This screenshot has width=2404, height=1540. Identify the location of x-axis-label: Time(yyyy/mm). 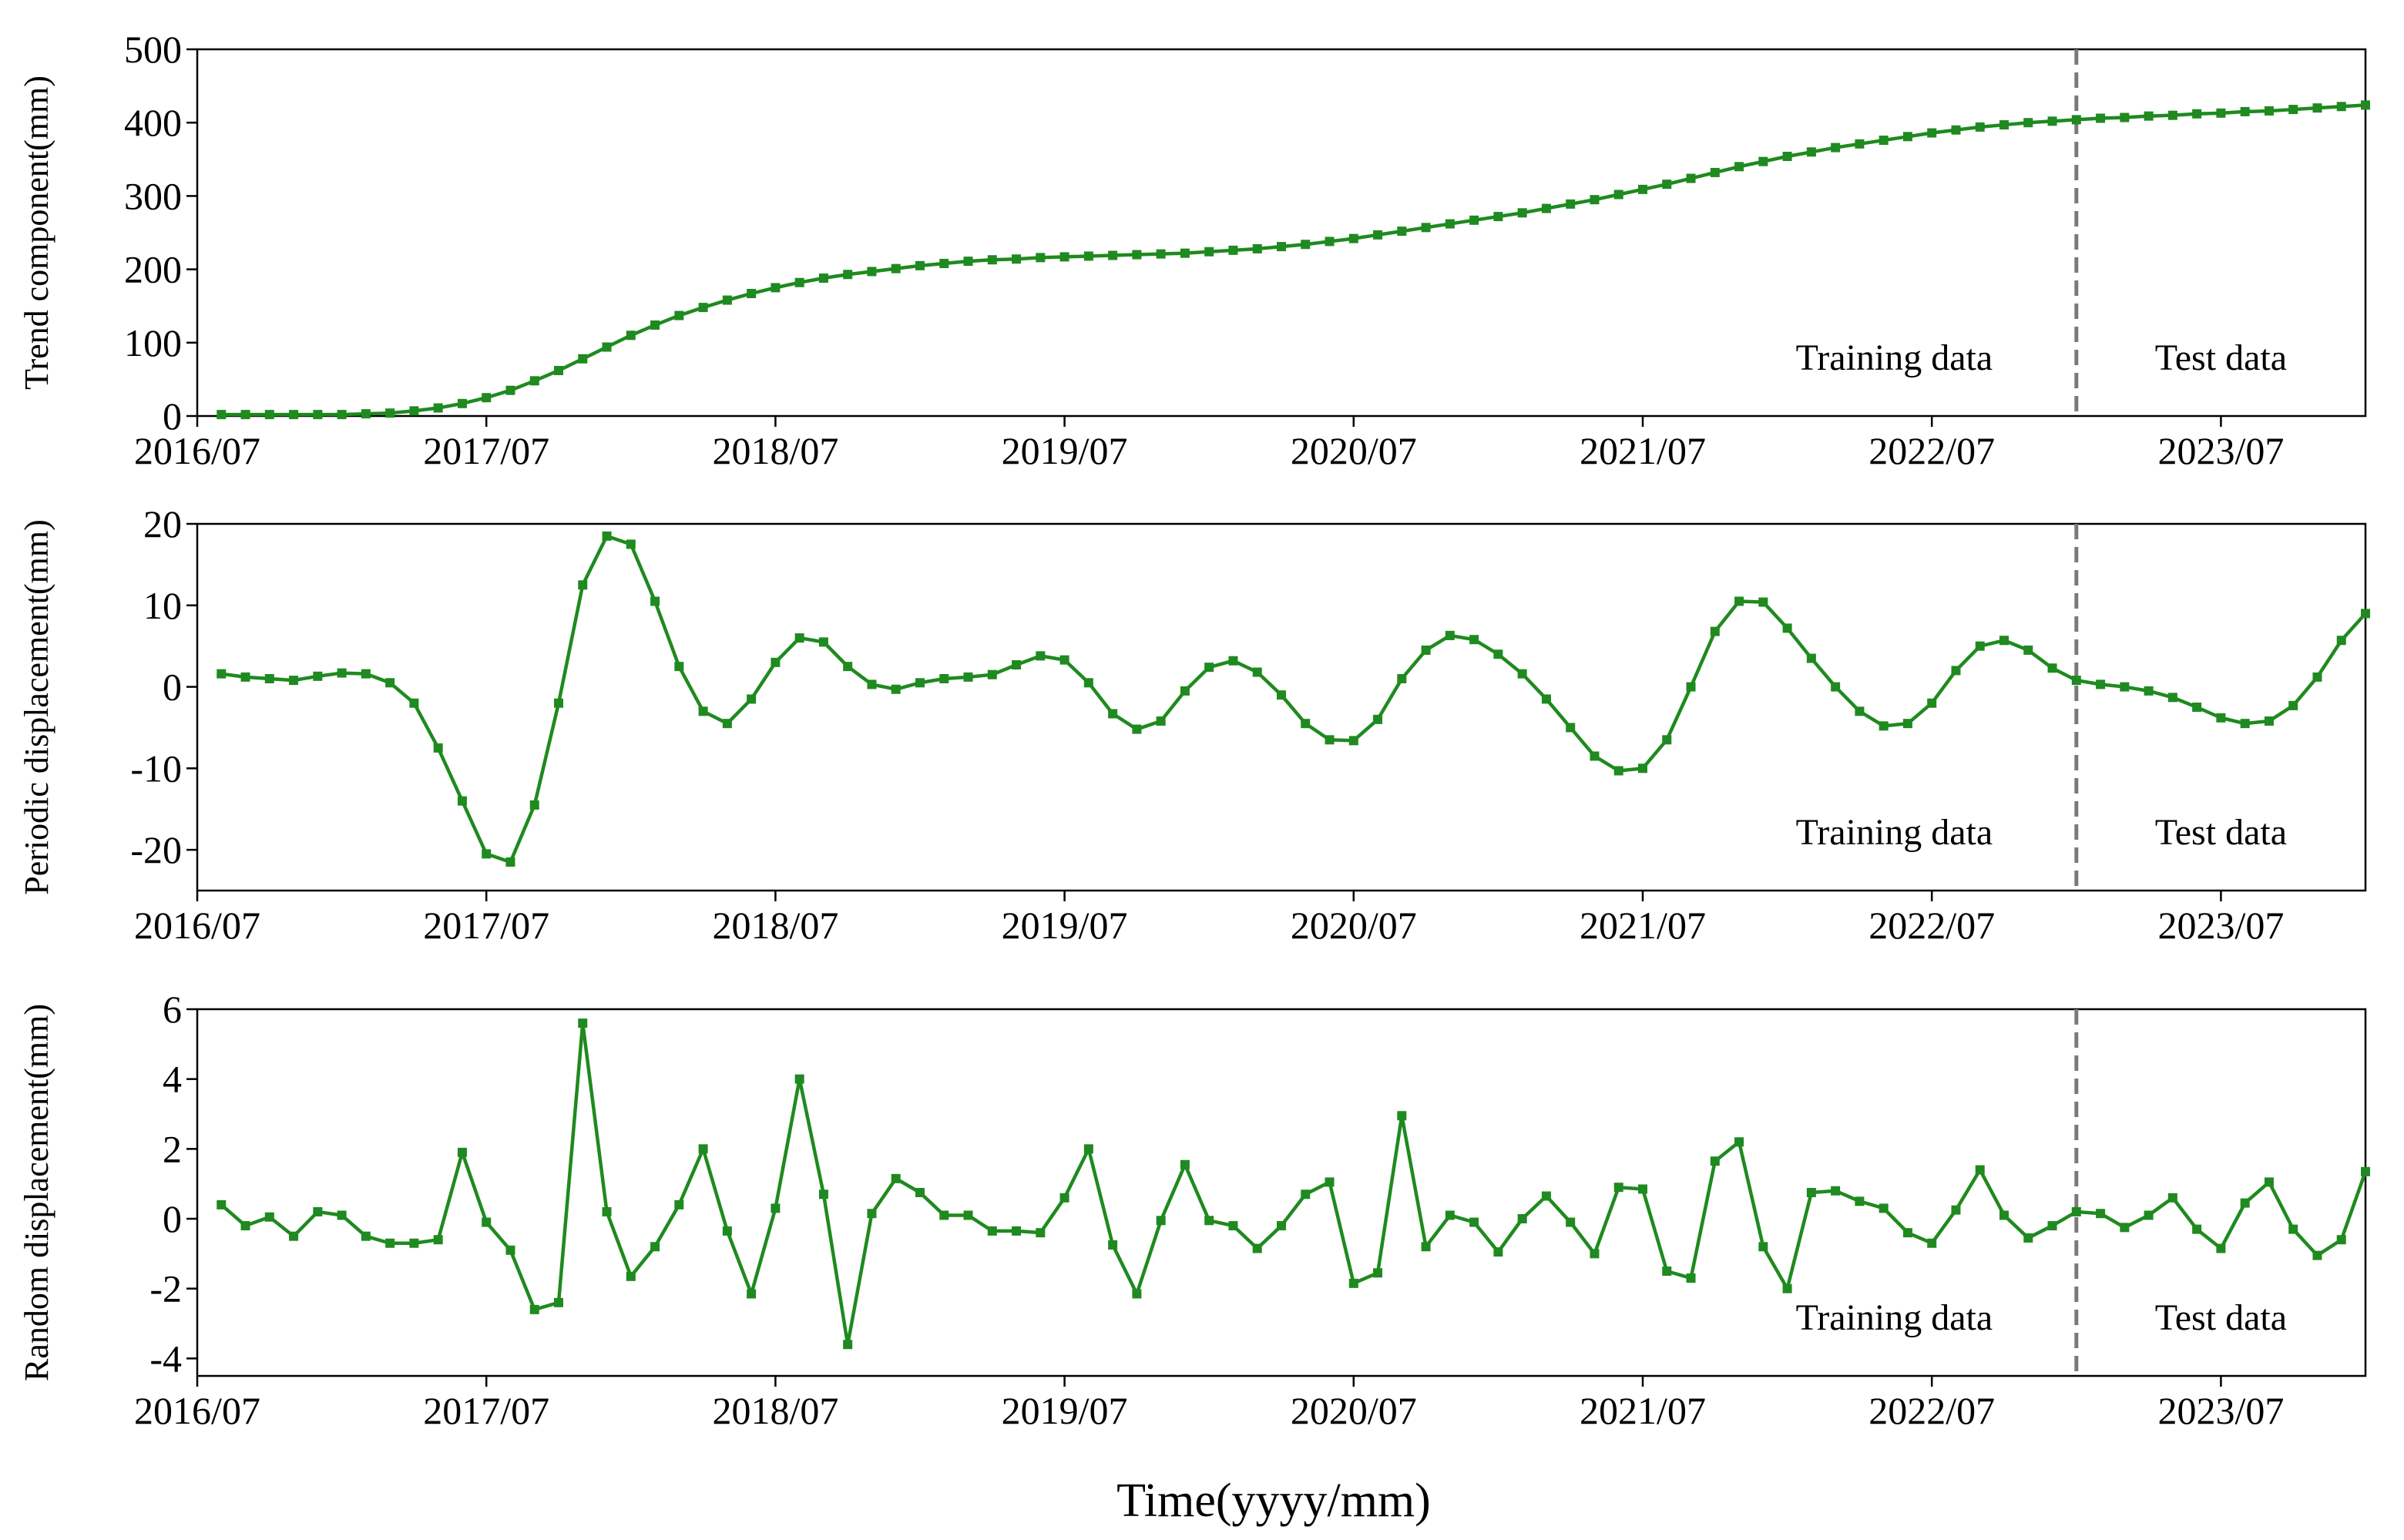
(1273, 1501).